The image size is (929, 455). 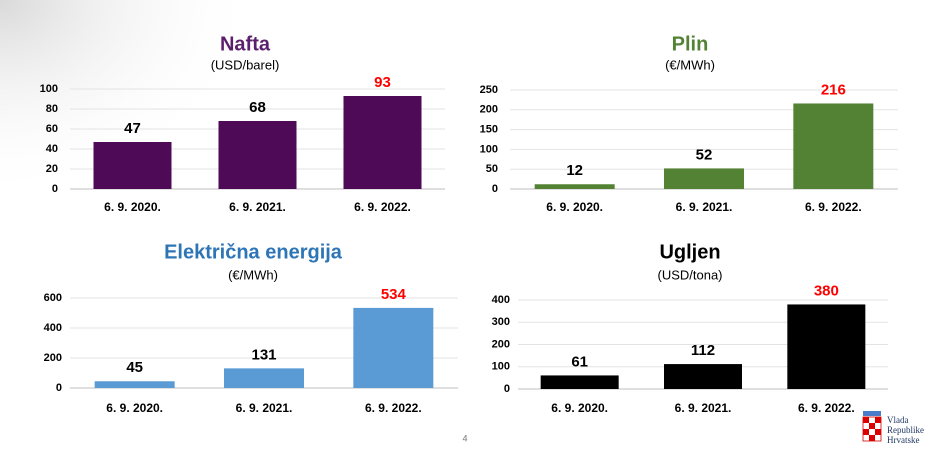 I want to click on data-label: 131, so click(x=263, y=354).